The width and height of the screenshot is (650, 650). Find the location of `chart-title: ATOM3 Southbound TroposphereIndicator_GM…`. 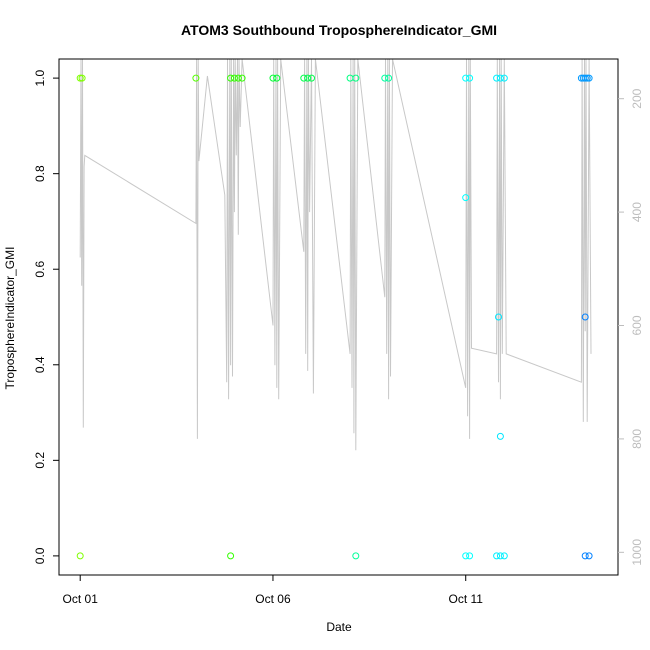

chart-title: ATOM3 Southbound TroposphereIndicator_GM… is located at coordinates (339, 30).